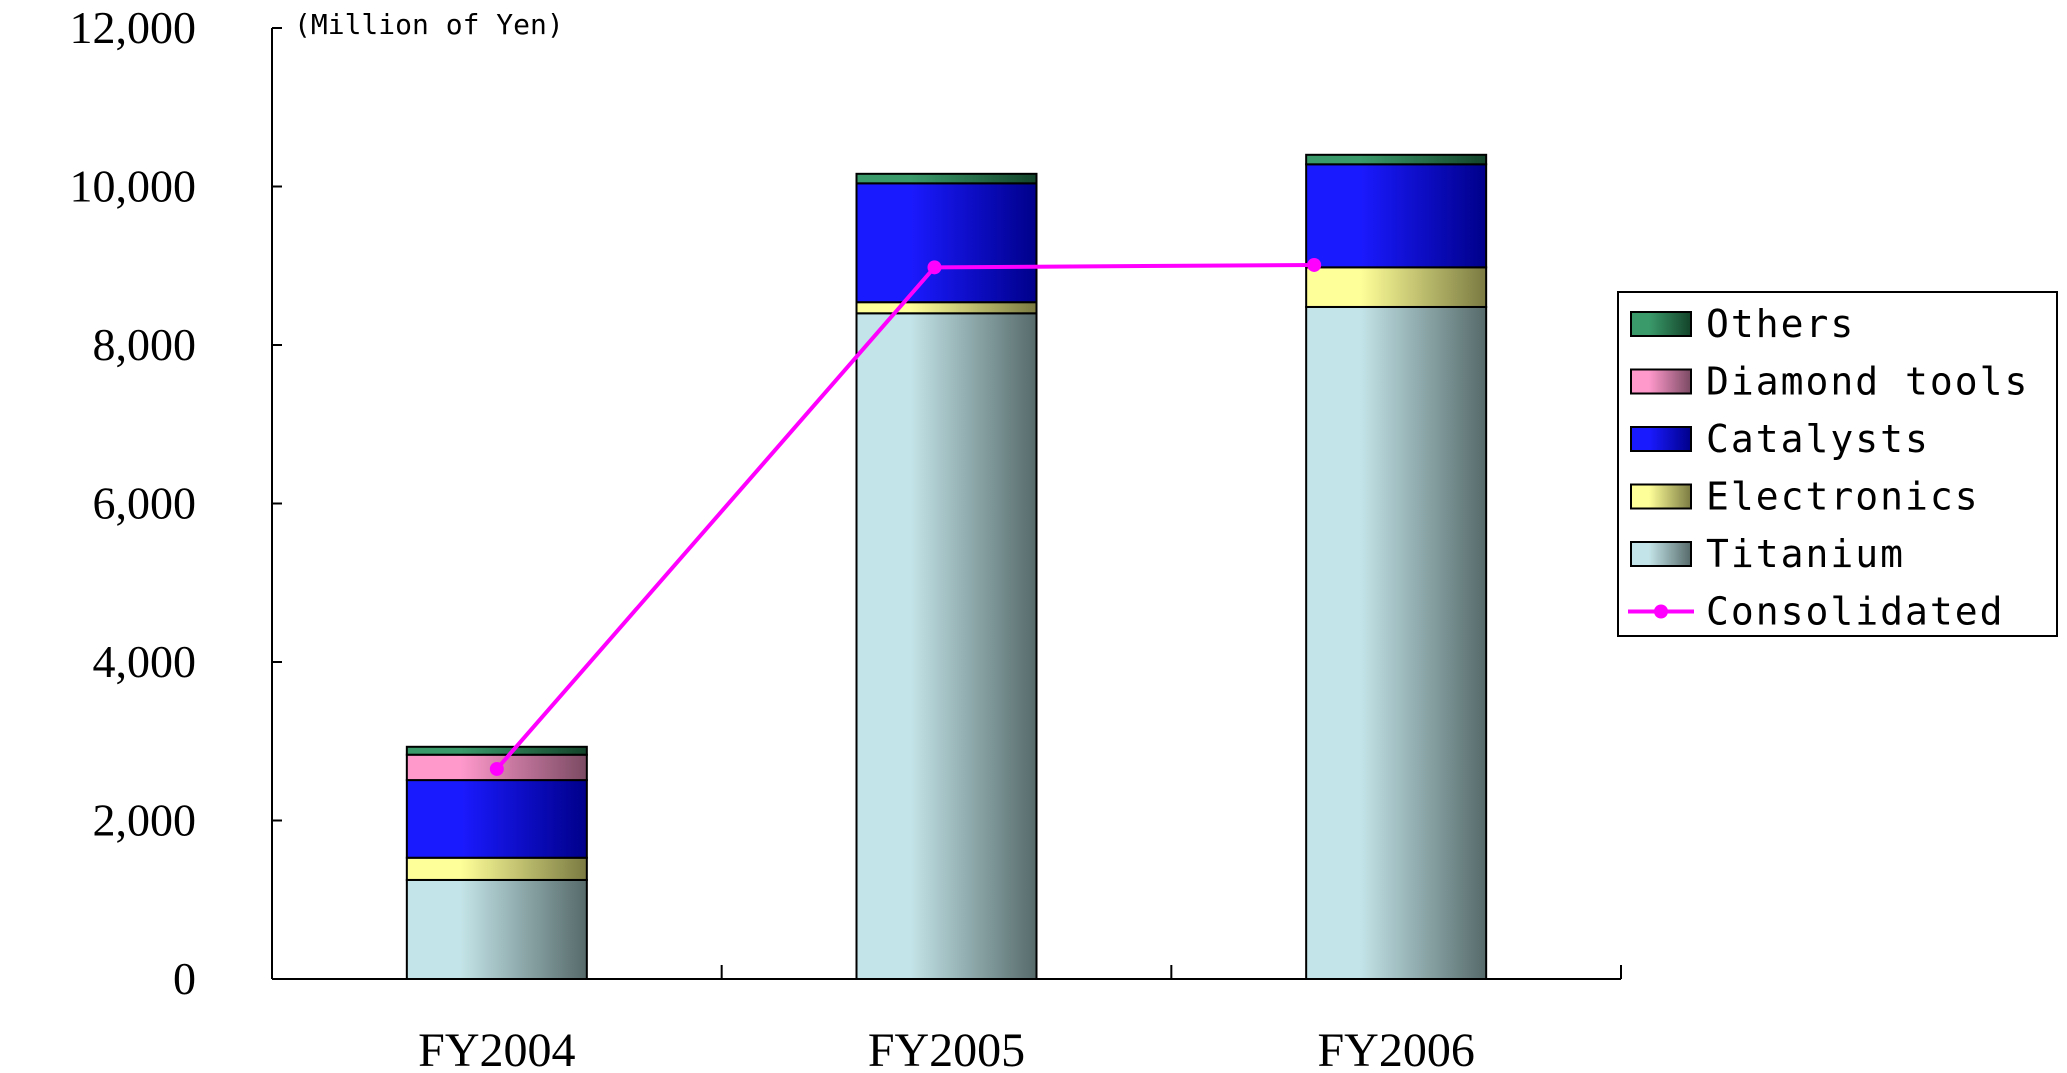 The height and width of the screenshot is (1073, 2067). Describe the element at coordinates (1396, 642) in the screenshot. I see `bar-titanium-fy2006` at that location.